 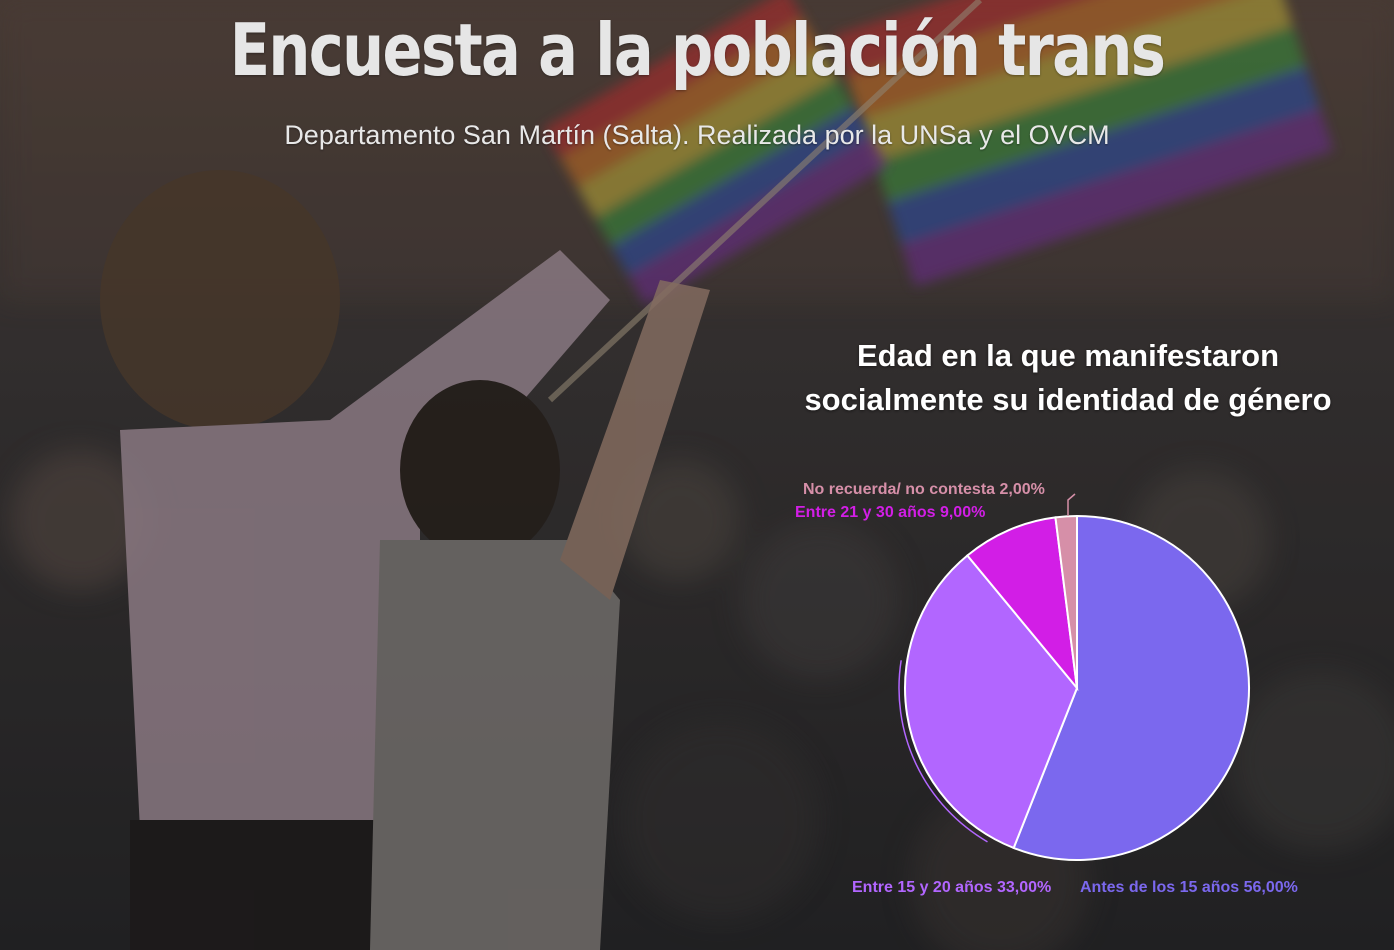 I want to click on chart-title-line-1: Edad en la que manifestaron, so click(x=1068, y=355).